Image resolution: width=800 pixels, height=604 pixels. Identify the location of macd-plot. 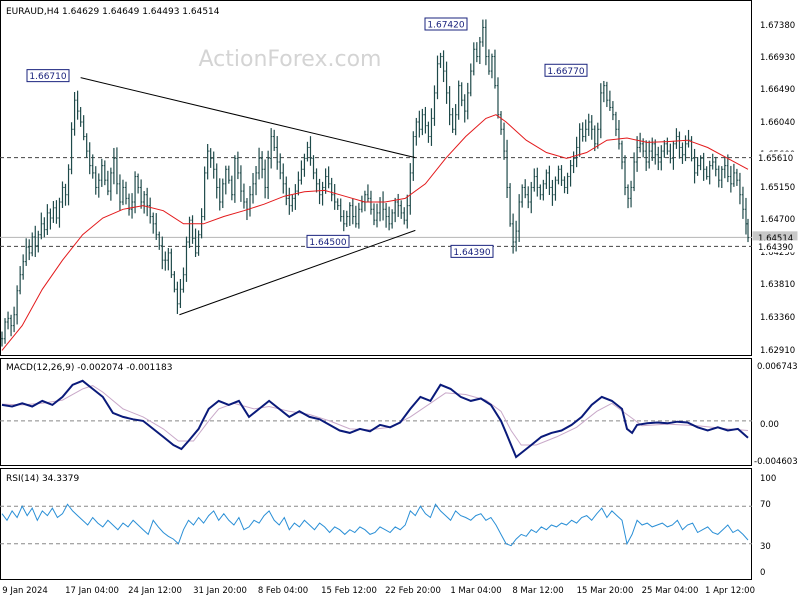
(376, 419).